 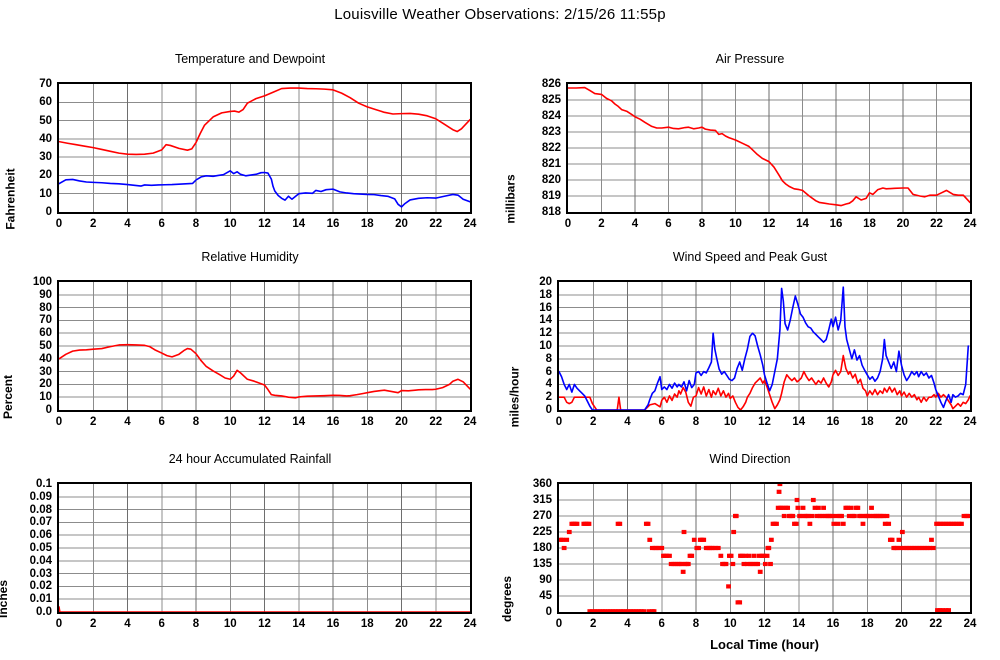 I want to click on y-tick-temperature: 60, so click(x=45, y=102).